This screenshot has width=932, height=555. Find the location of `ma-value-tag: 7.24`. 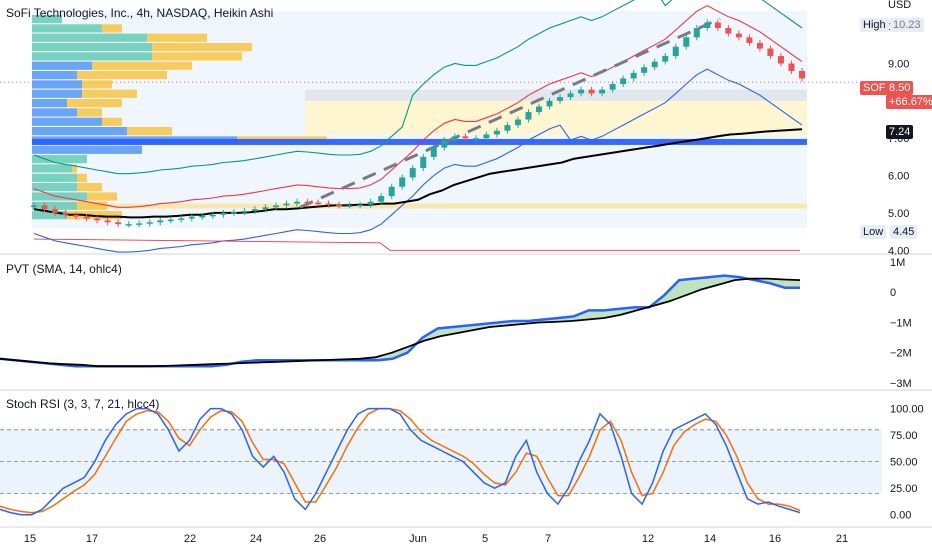

ma-value-tag: 7.24 is located at coordinates (900, 132).